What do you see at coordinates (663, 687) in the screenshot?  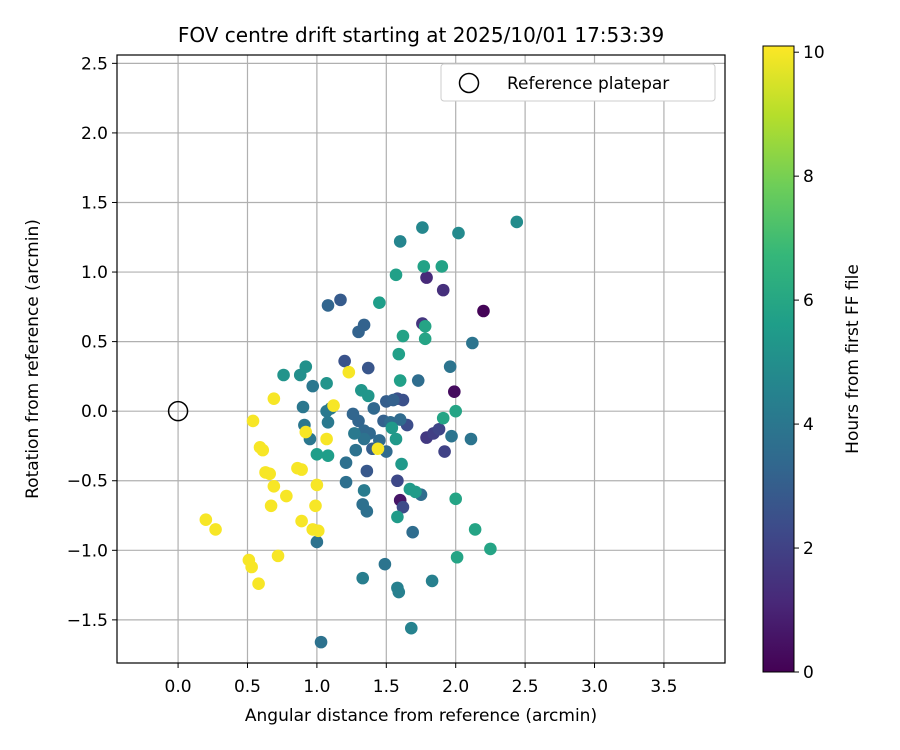 I see `x-tick-label: 3.5` at bounding box center [663, 687].